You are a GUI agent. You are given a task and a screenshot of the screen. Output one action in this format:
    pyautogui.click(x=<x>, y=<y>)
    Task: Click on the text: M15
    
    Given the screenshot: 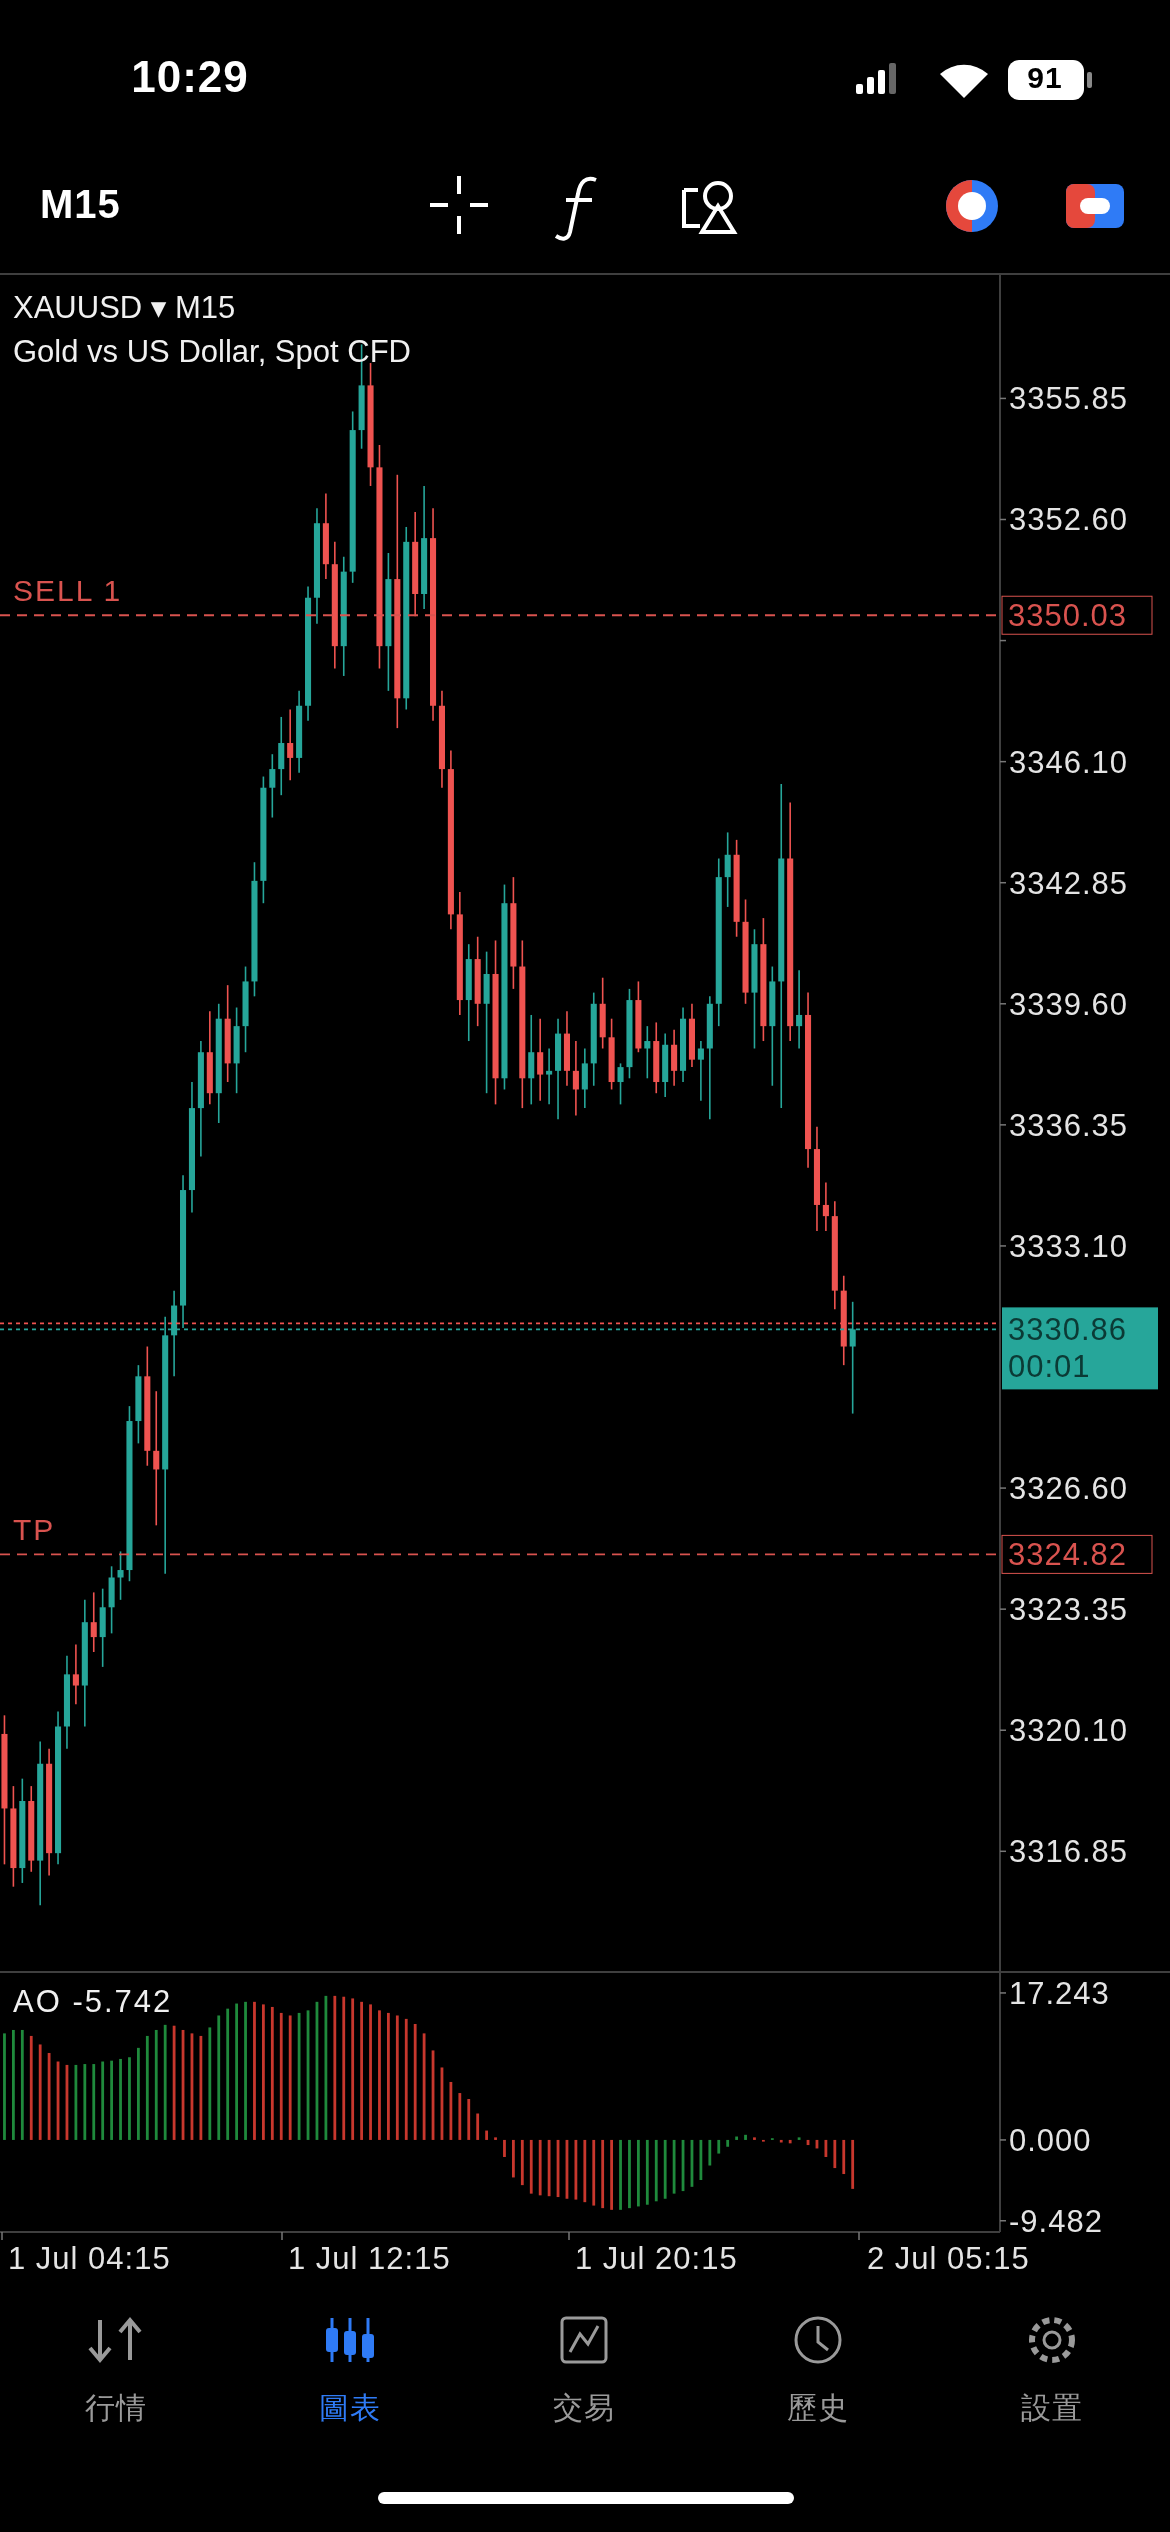 What is the action you would take?
    pyautogui.click(x=80, y=204)
    